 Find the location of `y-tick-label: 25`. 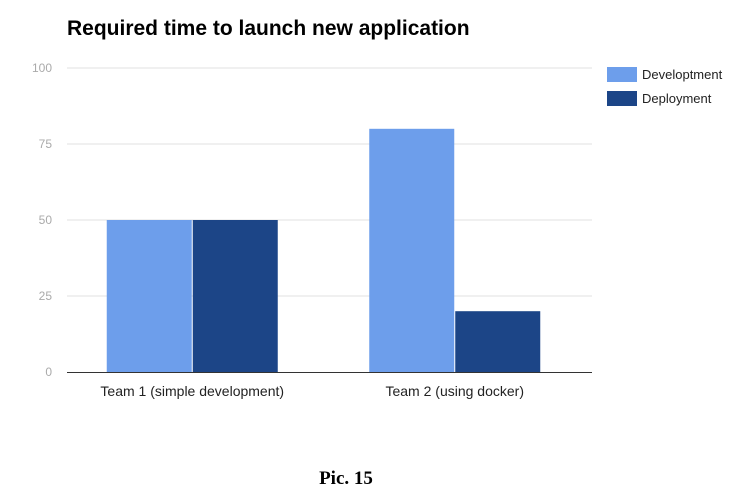

y-tick-label: 25 is located at coordinates (46, 296).